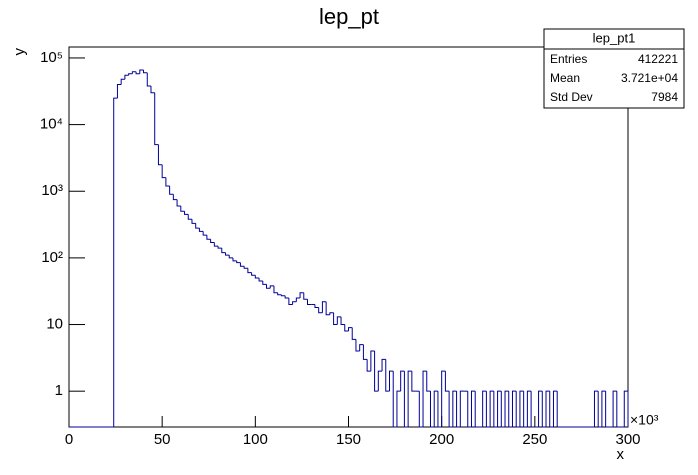 Image resolution: width=698 pixels, height=475 pixels. Describe the element at coordinates (59, 390) in the screenshot. I see `y-tick-label: 1` at that location.